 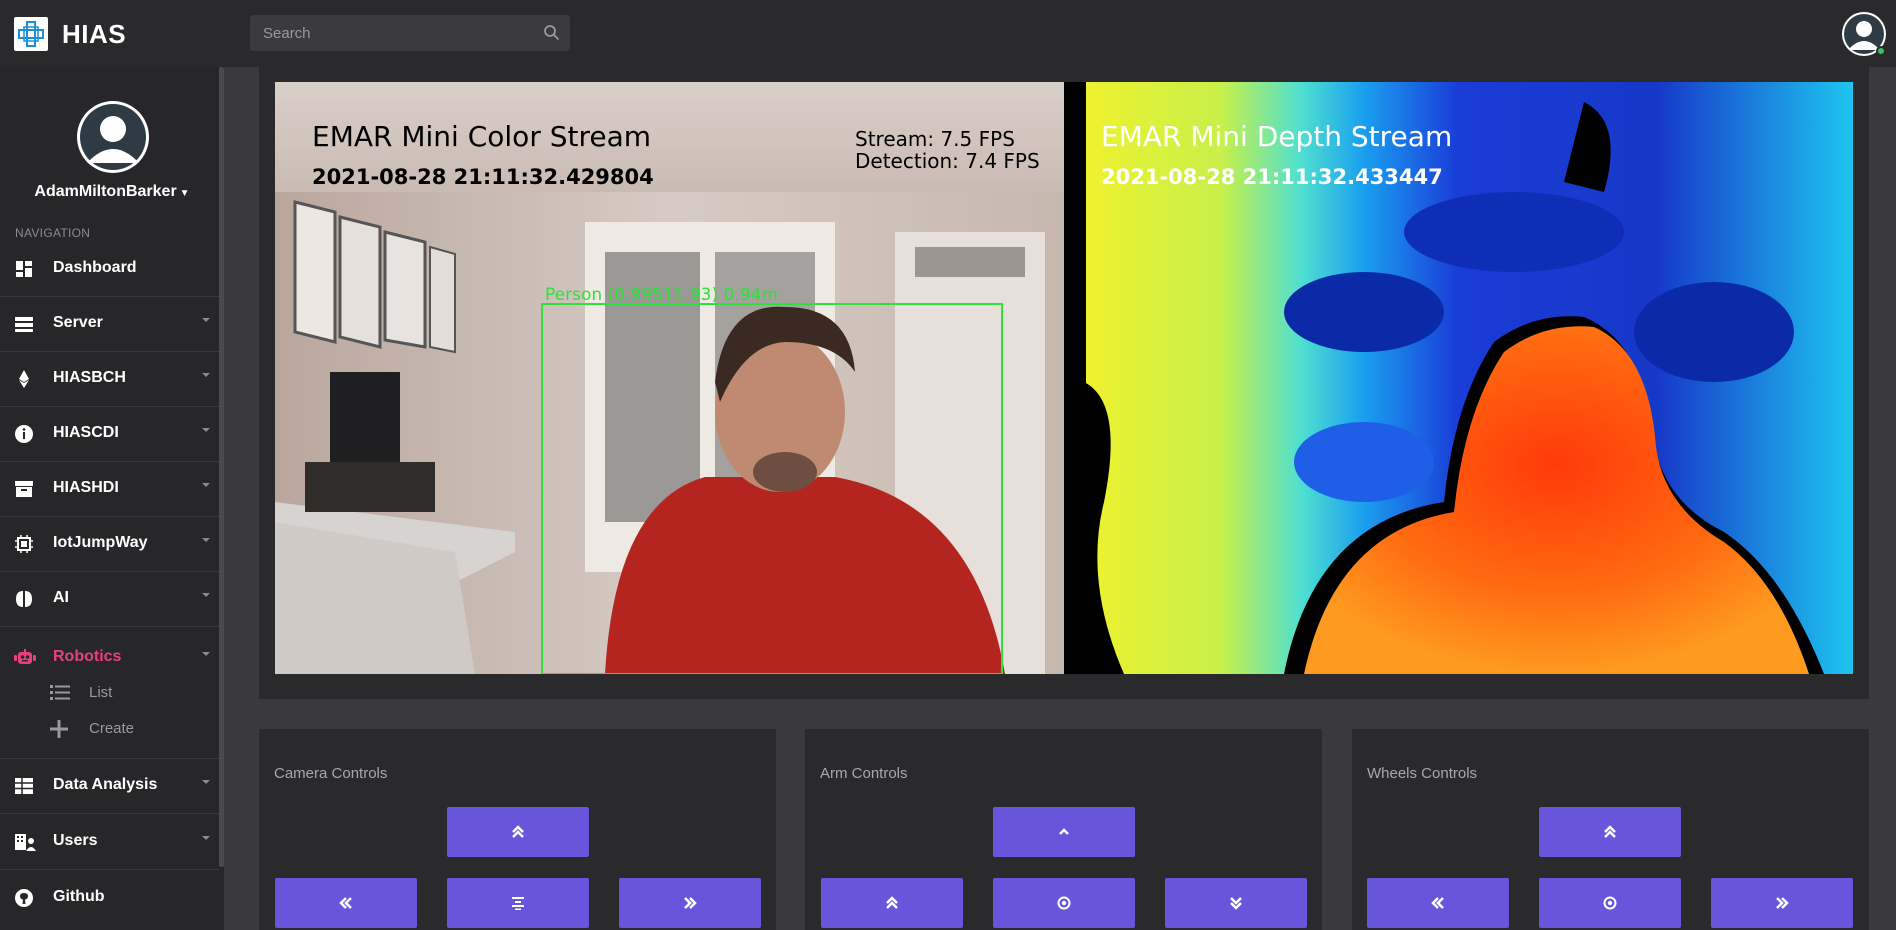 I want to click on sidebar-item-label: IotJumpWay, so click(x=100, y=542).